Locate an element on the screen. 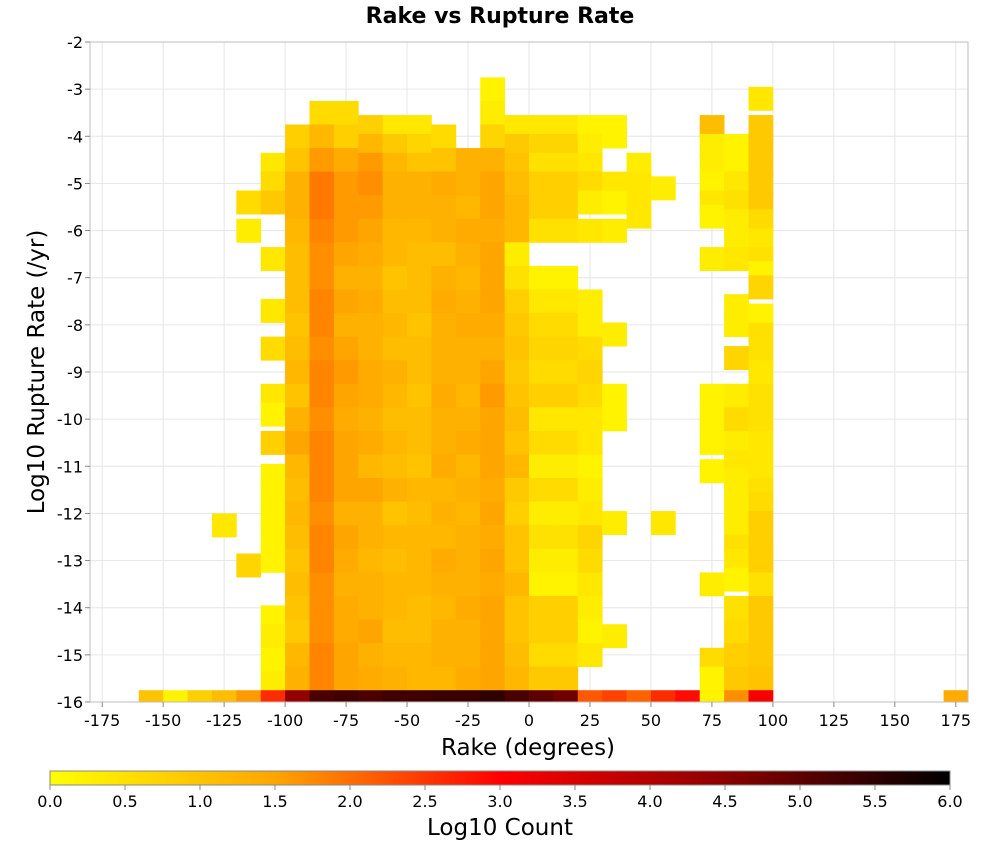 This screenshot has height=850, width=1000. colorbar-ticks: 0.0 0.5 1.0 1.5 2.0 2.5 3.0 3.5 4.0 4.5 5.0 5.5 6.0 is located at coordinates (500, 798).